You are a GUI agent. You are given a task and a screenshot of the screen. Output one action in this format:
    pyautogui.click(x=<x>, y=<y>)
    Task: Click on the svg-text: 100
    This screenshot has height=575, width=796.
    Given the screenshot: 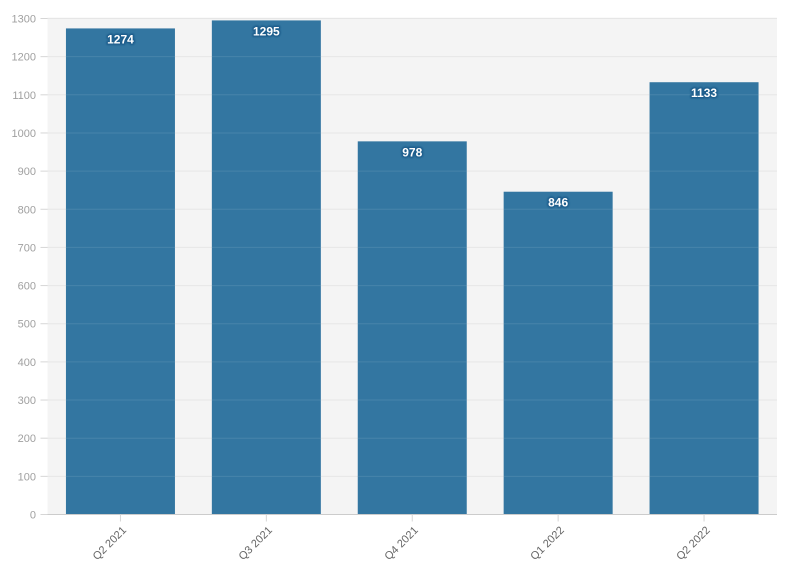 What is the action you would take?
    pyautogui.click(x=27, y=477)
    